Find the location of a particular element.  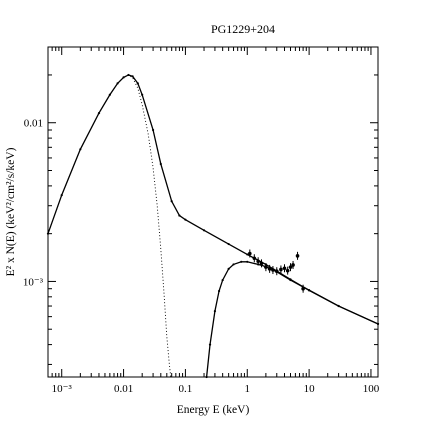

x-tick-label-1: 0.01 is located at coordinates (123, 389).